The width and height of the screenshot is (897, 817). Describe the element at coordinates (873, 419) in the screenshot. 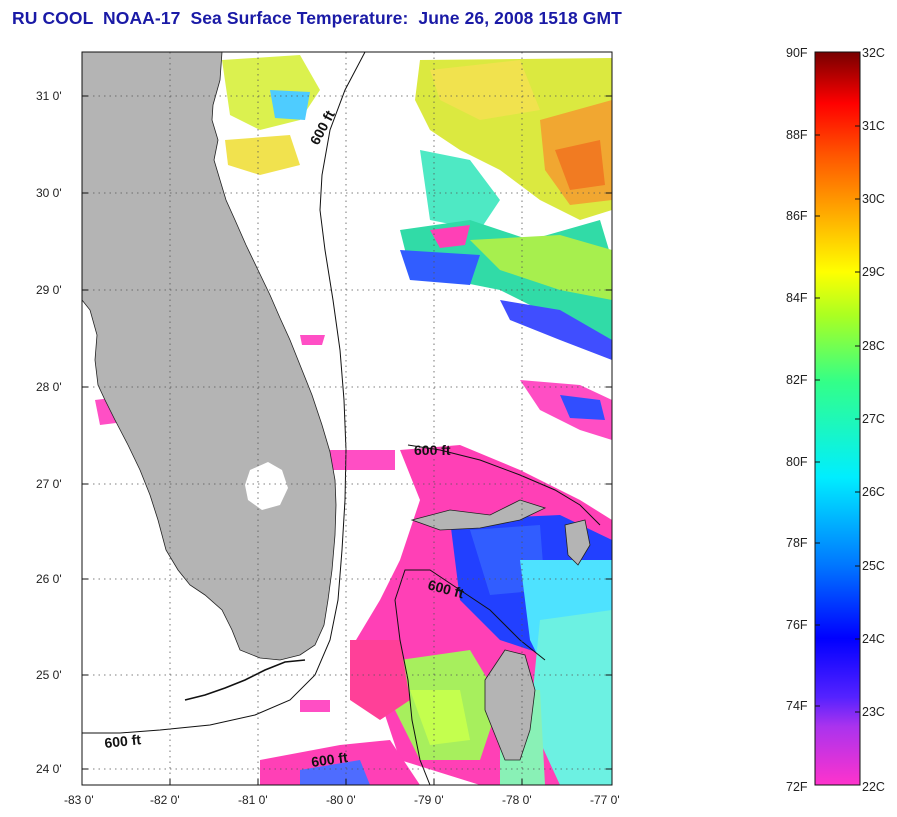

I see `colorbar-c-label: 27C` at that location.